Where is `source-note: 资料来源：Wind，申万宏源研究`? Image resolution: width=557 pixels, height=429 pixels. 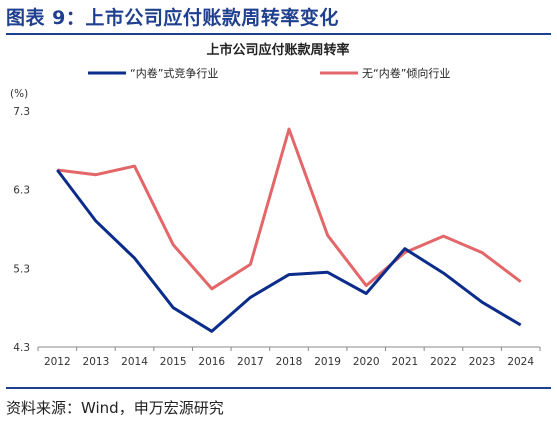
source-note: 资料来源：Wind，申万宏源研究 is located at coordinates (115, 408).